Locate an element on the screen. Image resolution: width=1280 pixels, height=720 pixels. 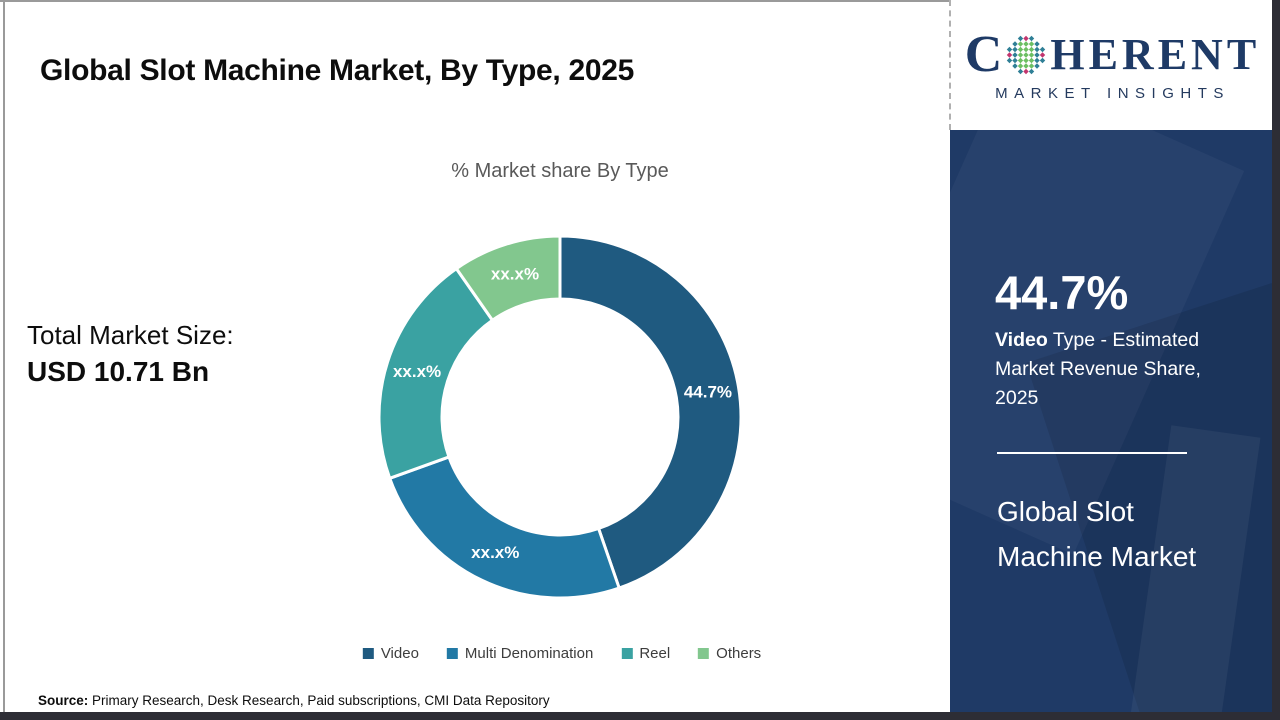
brand-letter-c: C is located at coordinates (983, 54).